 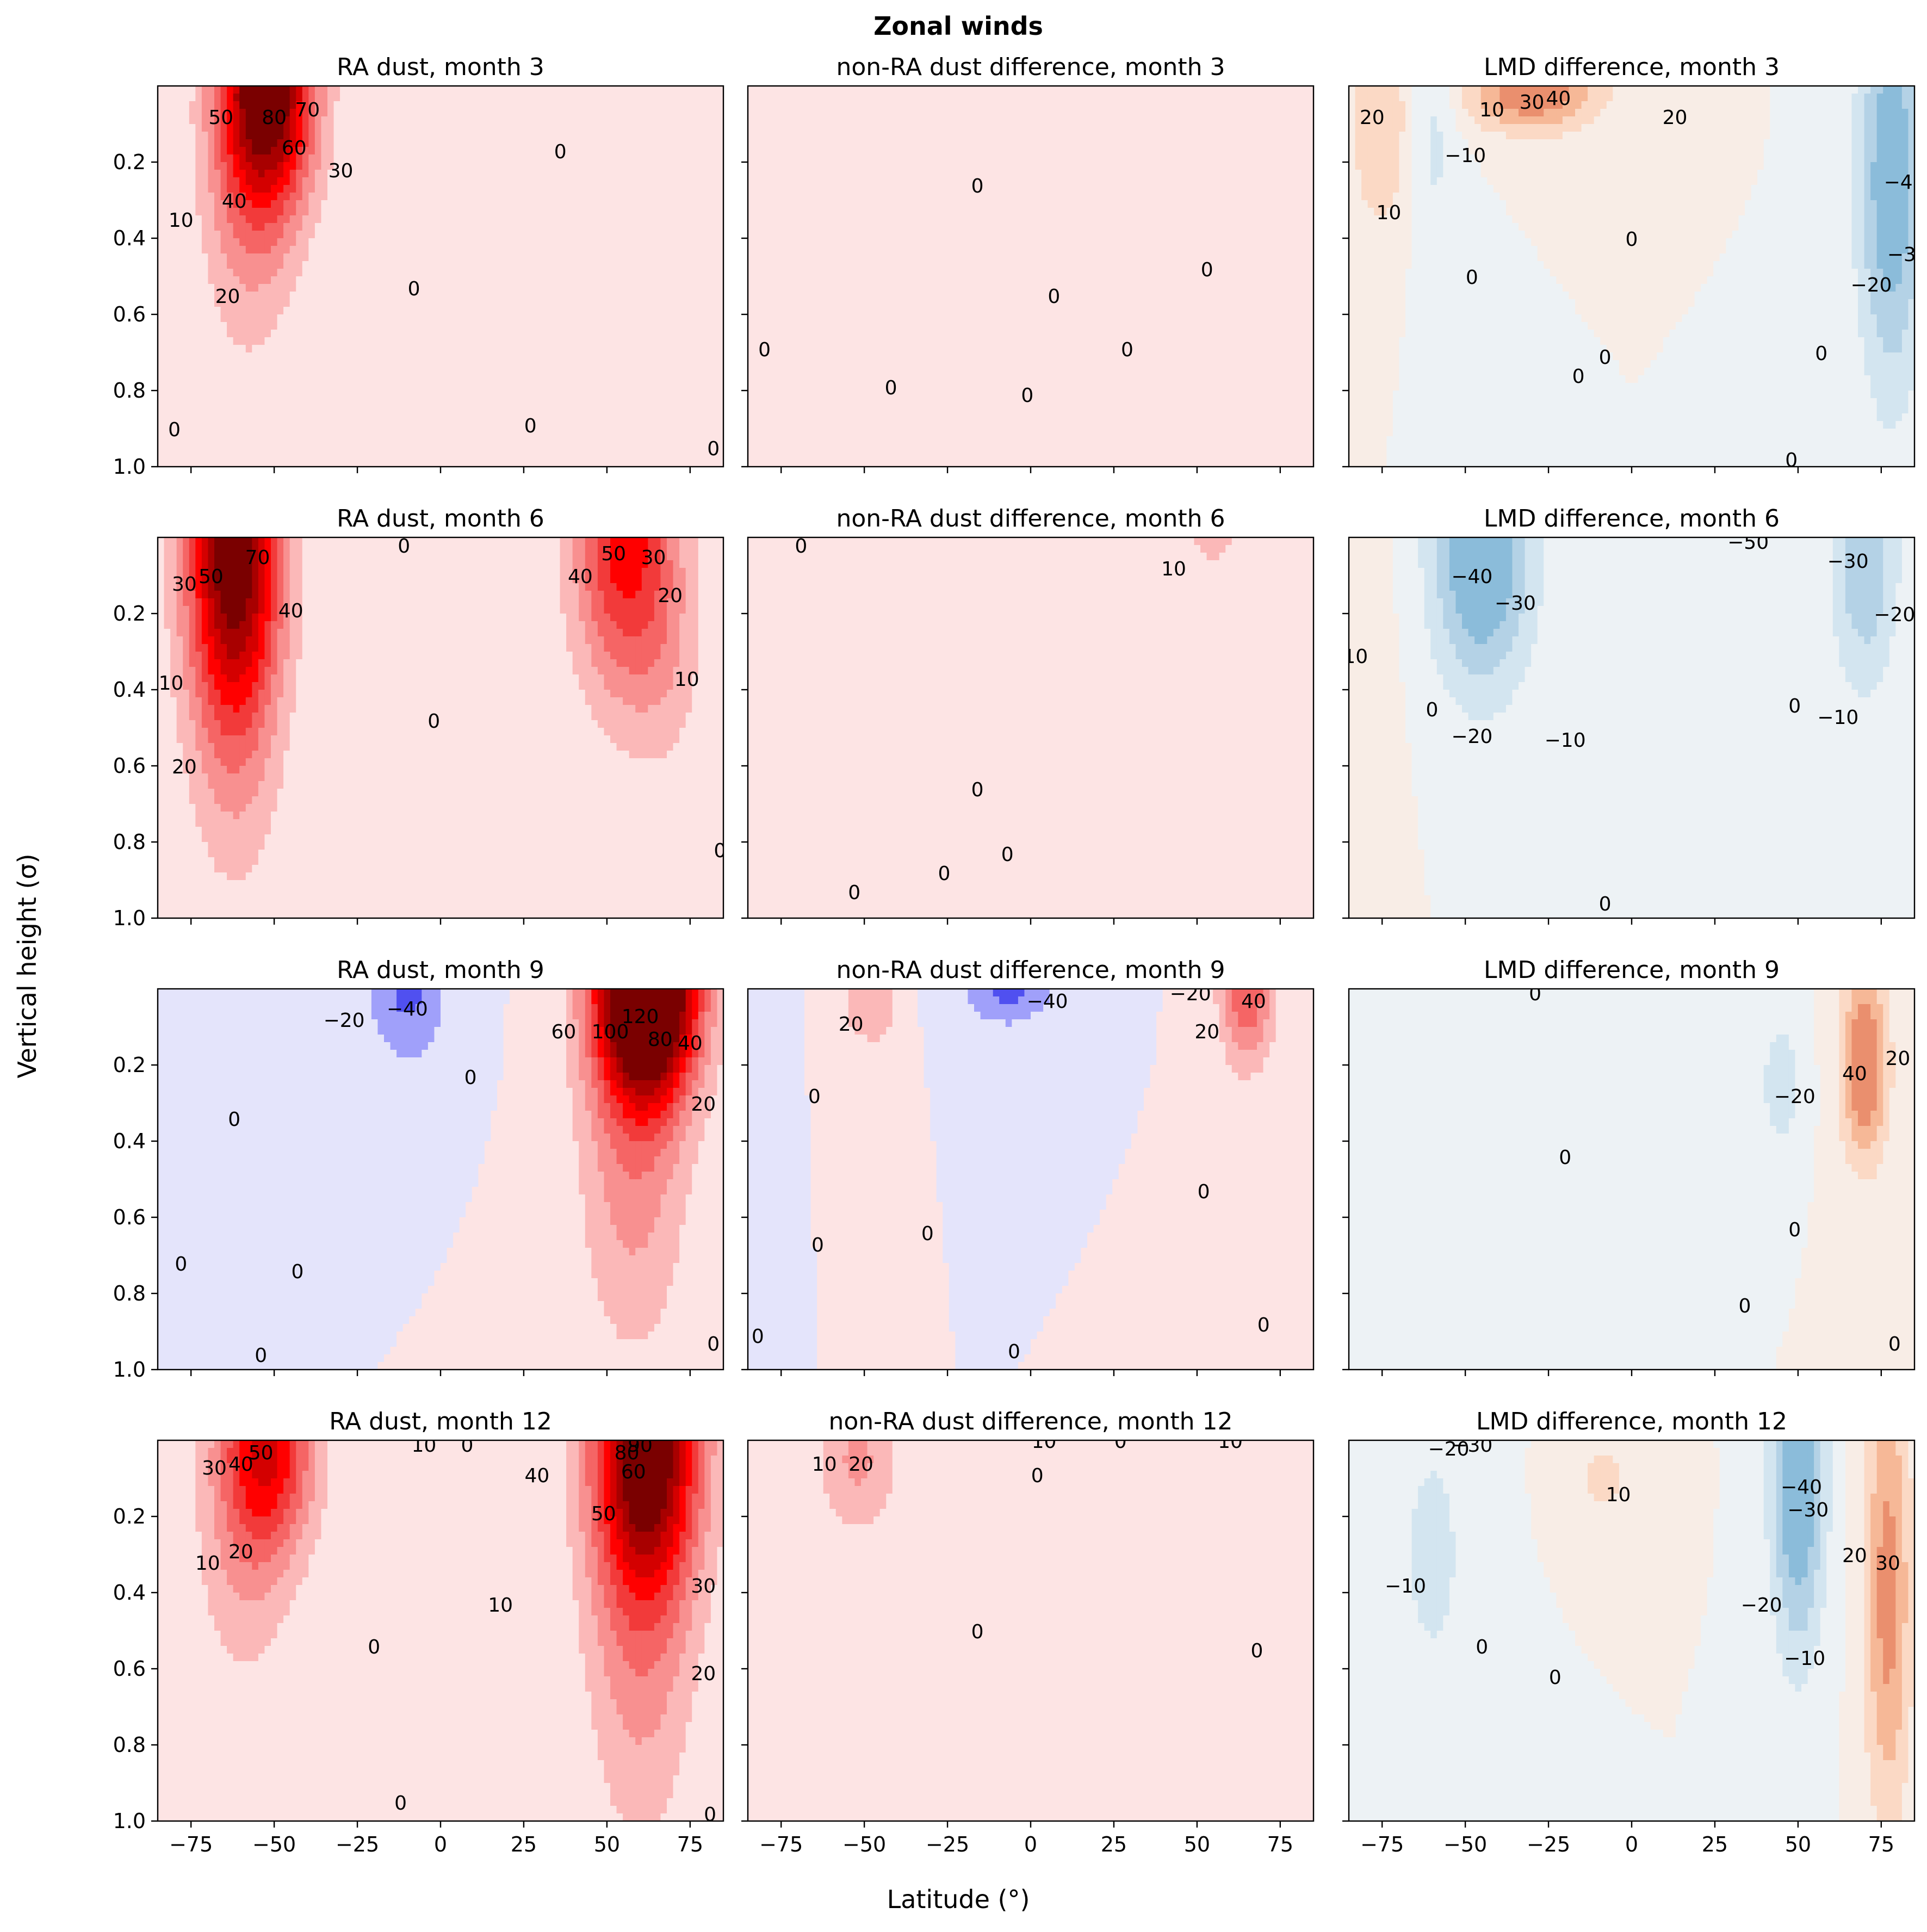 What do you see at coordinates (447, 1182) in the screenshot?
I see `contour-labels: −20−40601001208040200000000` at bounding box center [447, 1182].